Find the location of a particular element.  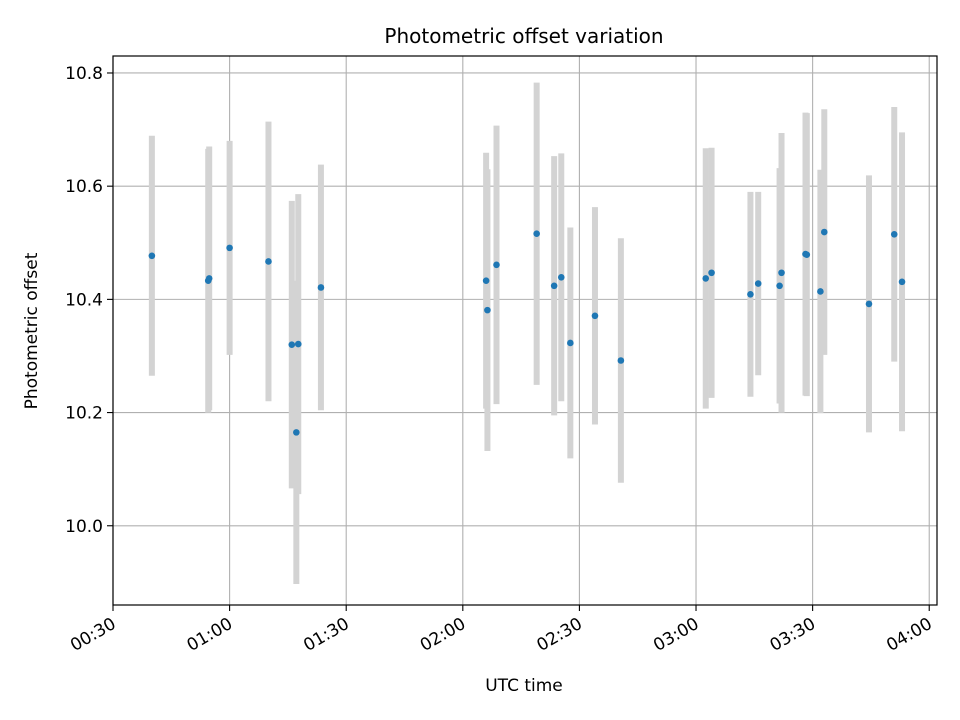

y-tick-label: 10.6 is located at coordinates (84, 187).